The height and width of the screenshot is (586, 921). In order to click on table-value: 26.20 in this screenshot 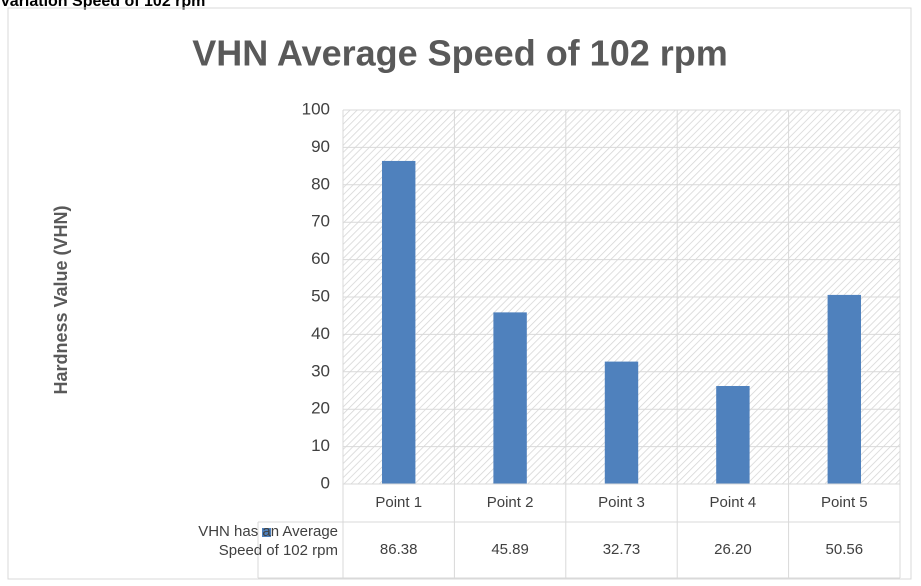, I will do `click(733, 549)`.